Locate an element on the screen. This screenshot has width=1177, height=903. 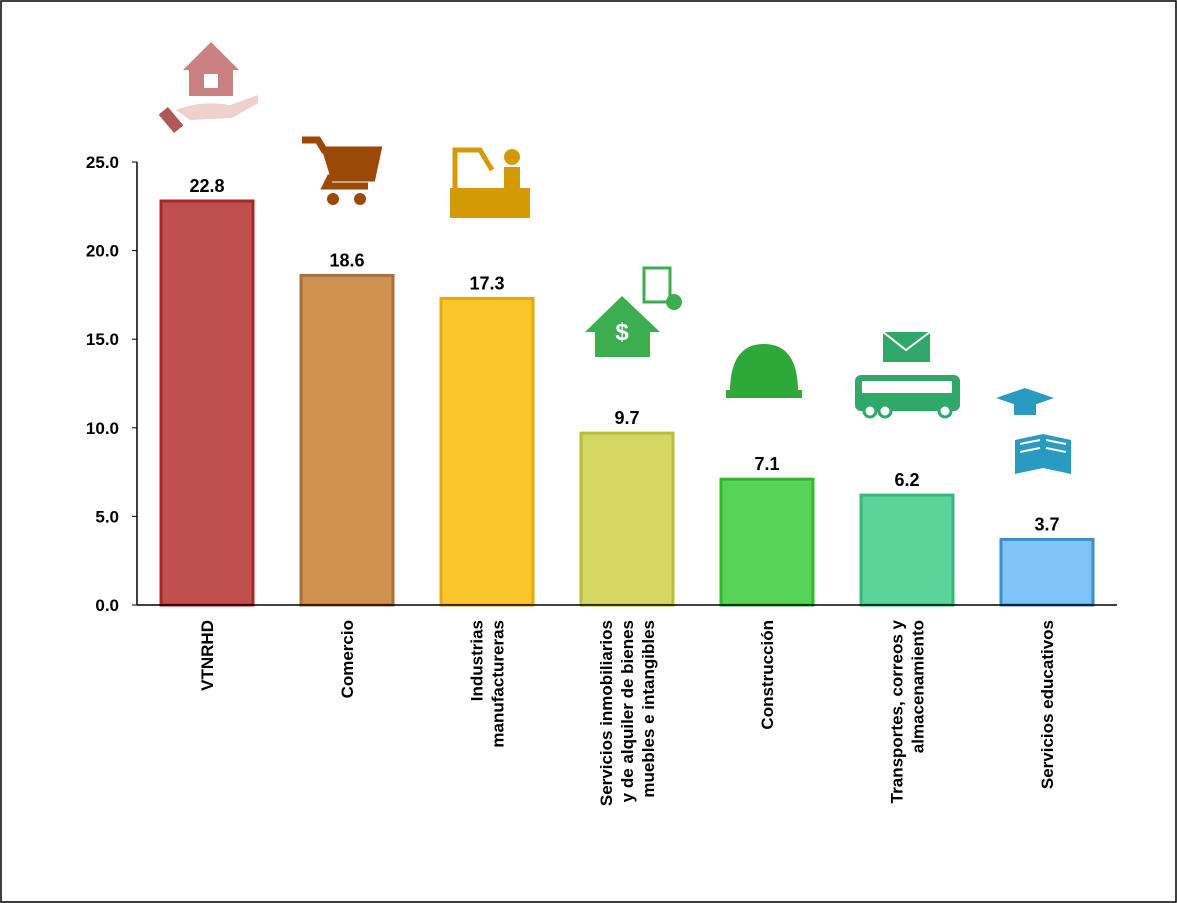
icon-glyph: $ is located at coordinates (622, 332).